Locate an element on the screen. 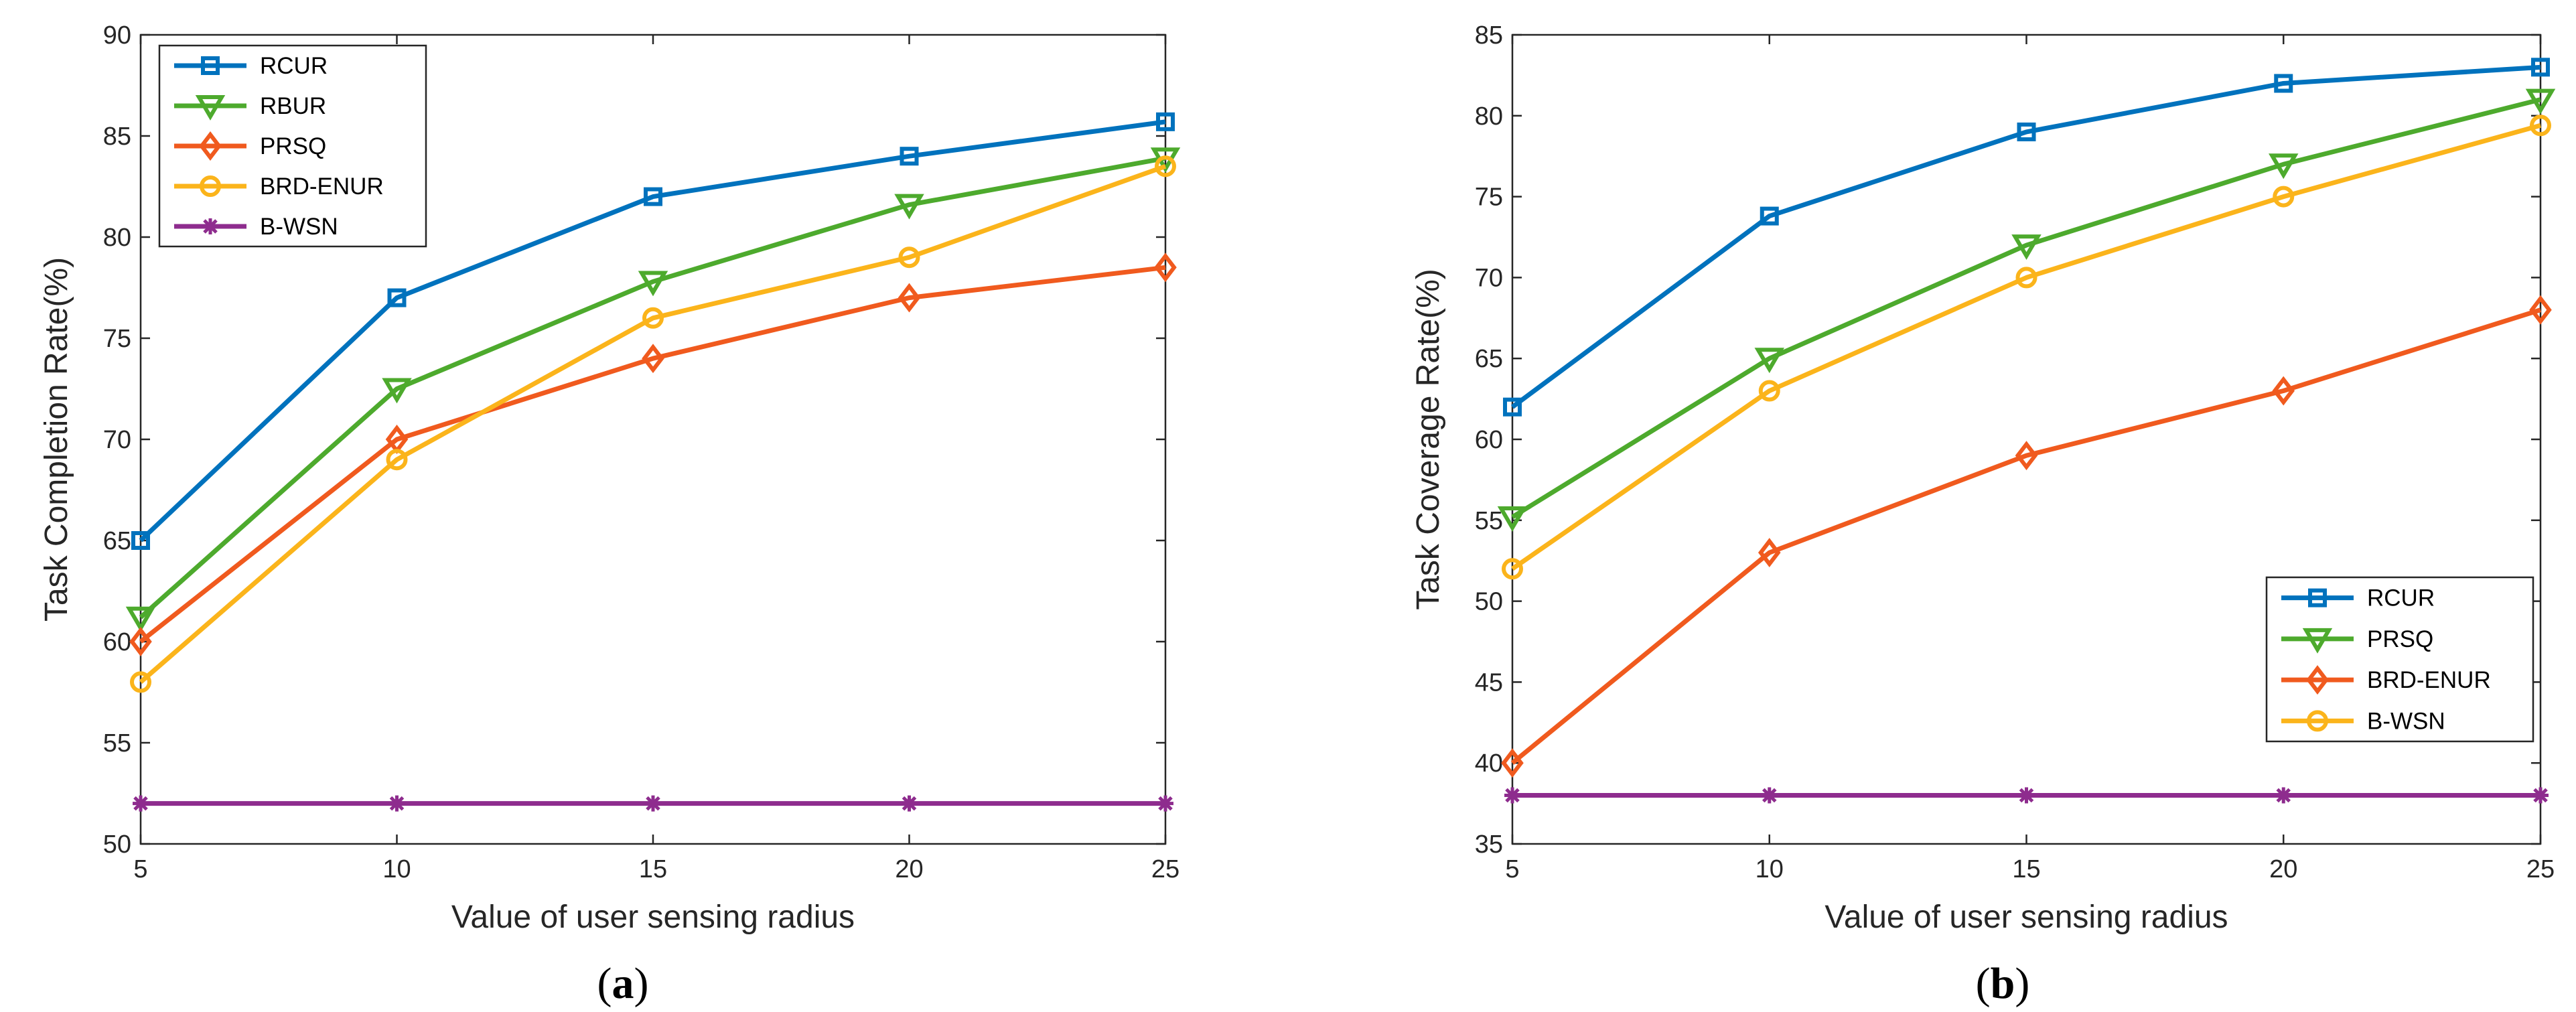 Image resolution: width=2576 pixels, height=1012 pixels. y-tick-label: 70 is located at coordinates (117, 440).